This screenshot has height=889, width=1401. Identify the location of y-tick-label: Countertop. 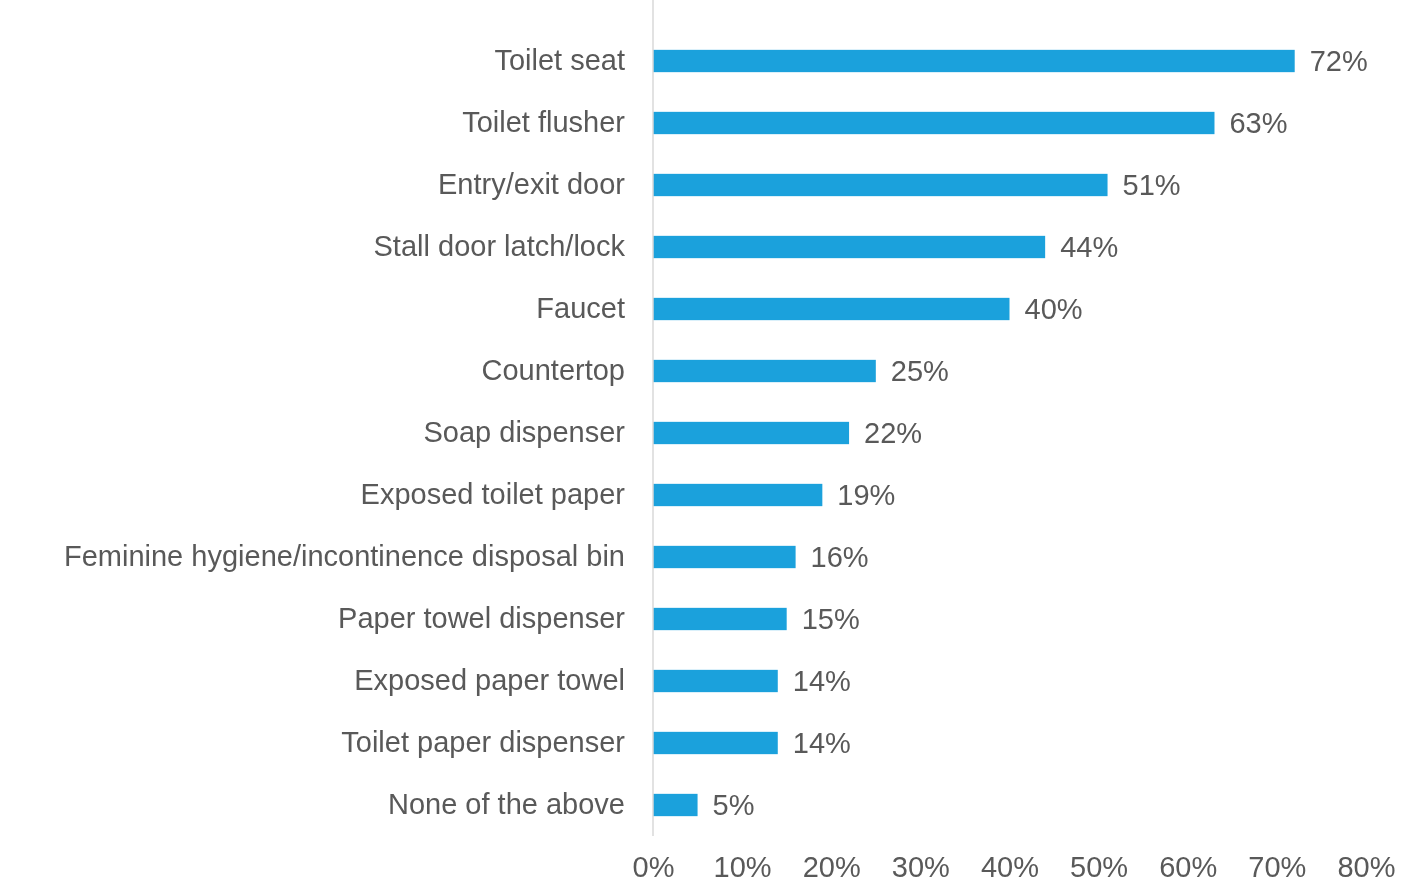
(553, 370).